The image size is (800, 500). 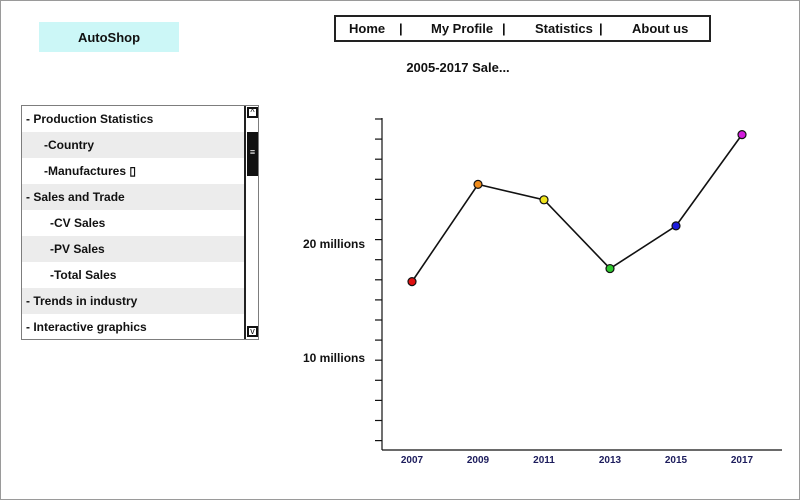 What do you see at coordinates (252, 154) in the screenshot?
I see `scrollbar-thumb: ≡` at bounding box center [252, 154].